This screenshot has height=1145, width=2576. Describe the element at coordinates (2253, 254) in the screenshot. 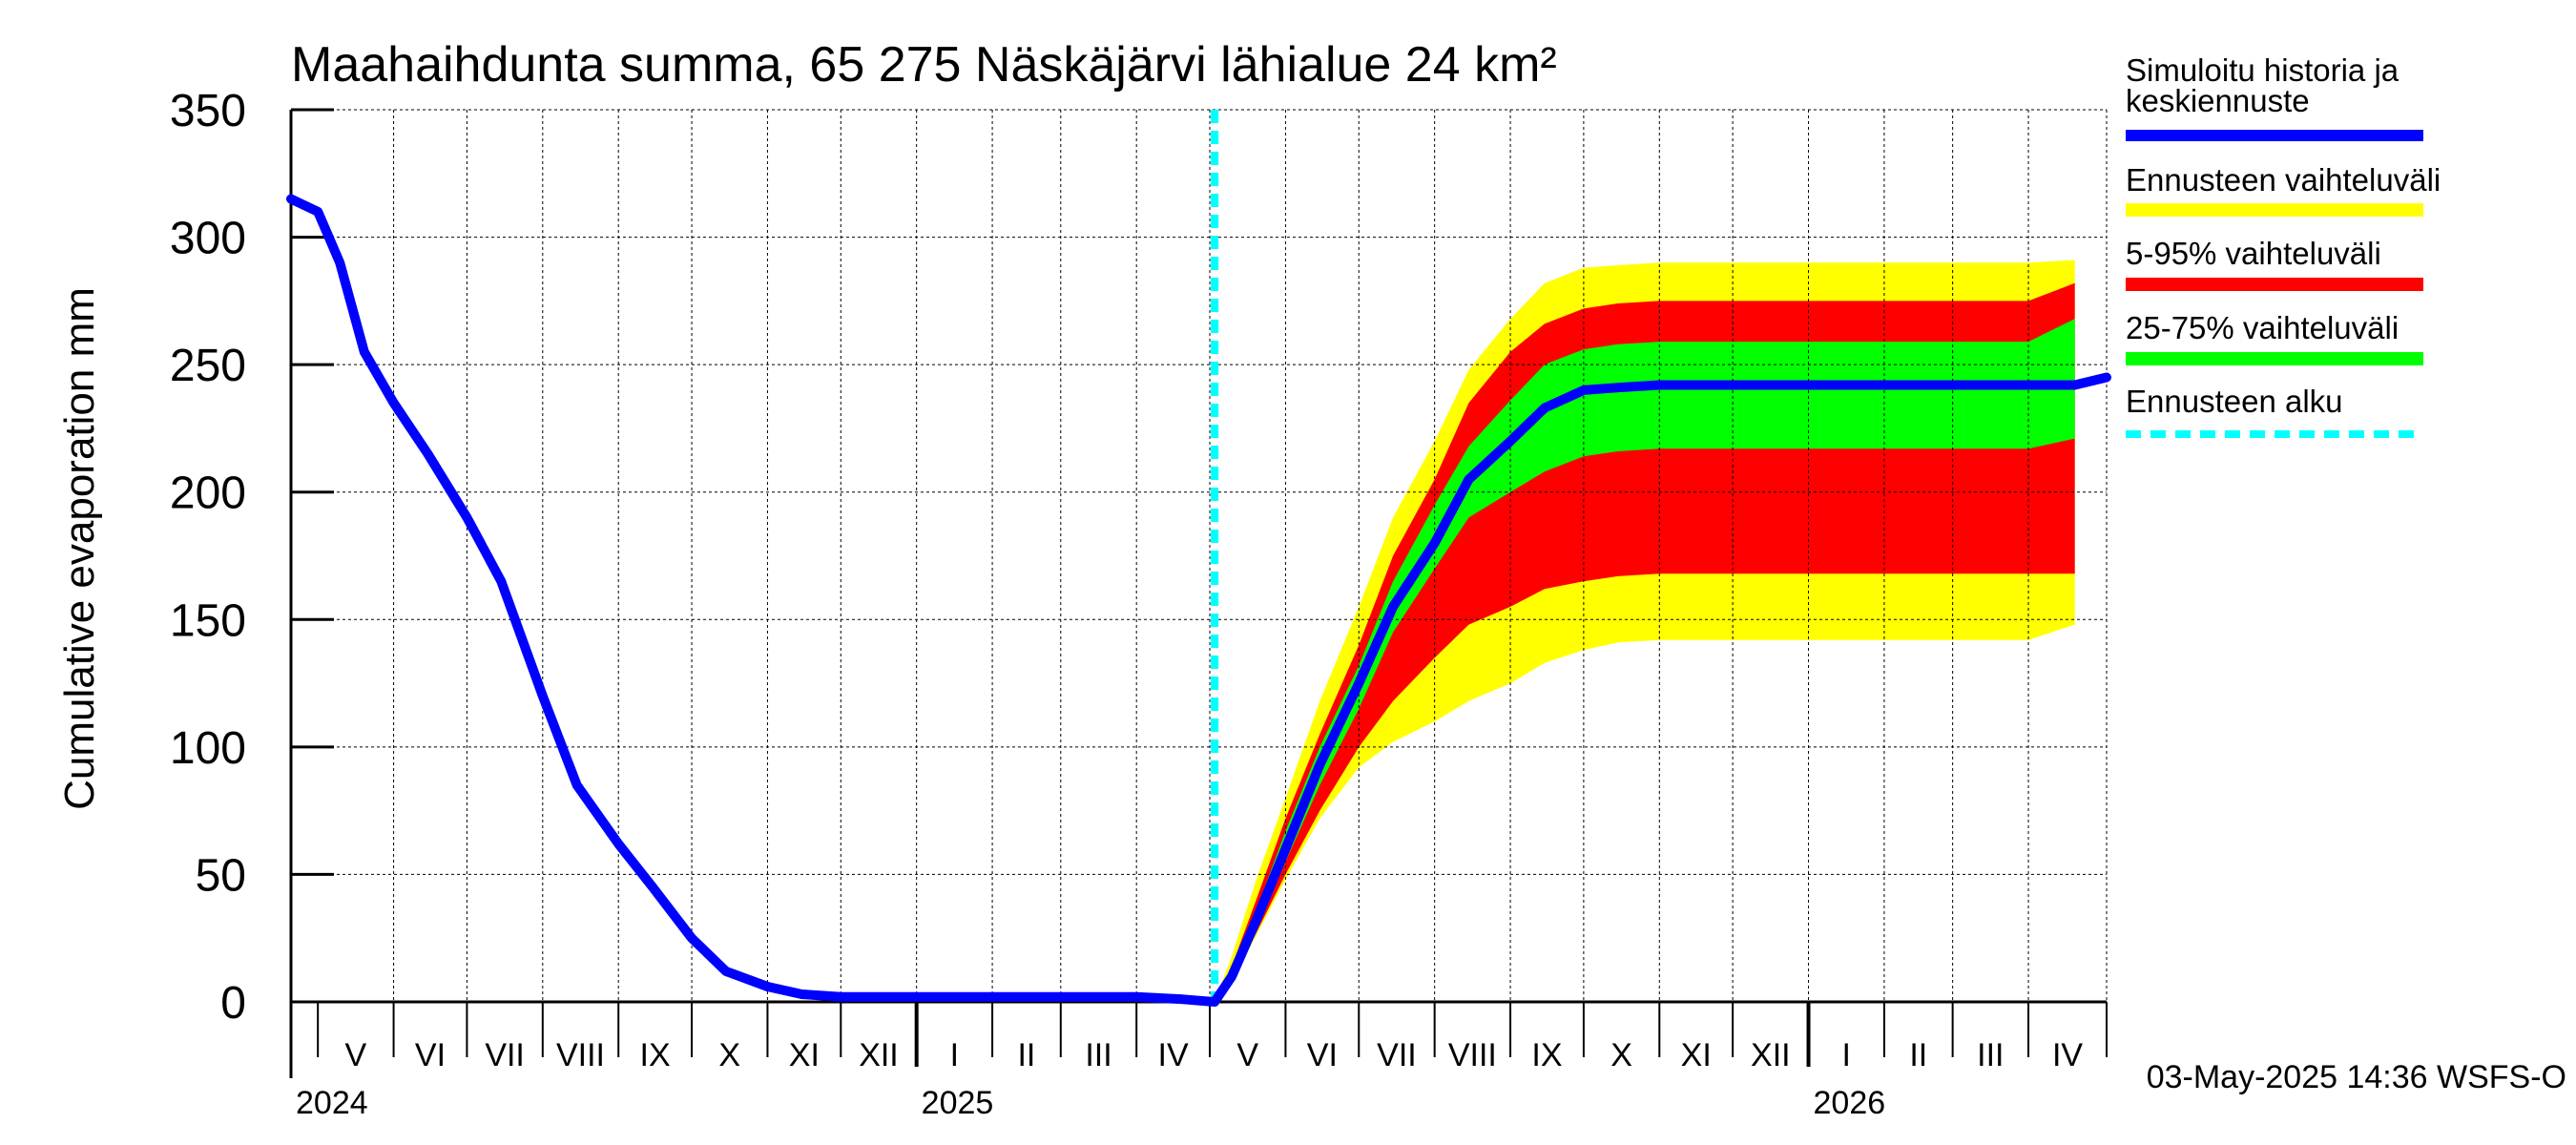

I see `legend-label-2: 5-95% vaihteluväli` at that location.